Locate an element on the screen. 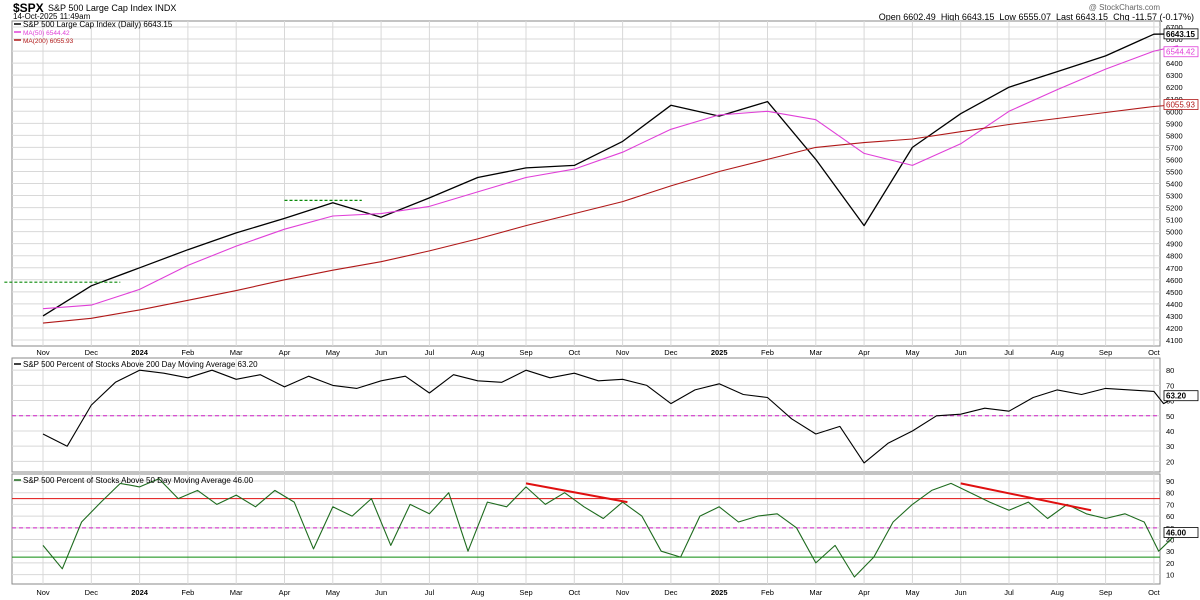  high-label: High is located at coordinates (950, 17).